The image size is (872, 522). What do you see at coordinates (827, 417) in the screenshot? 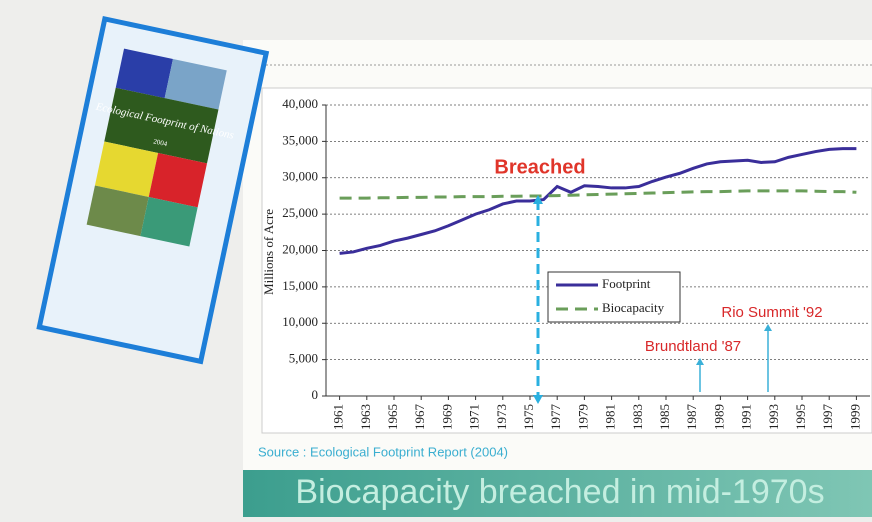
I see `x-tick-label: 1997` at bounding box center [827, 417].